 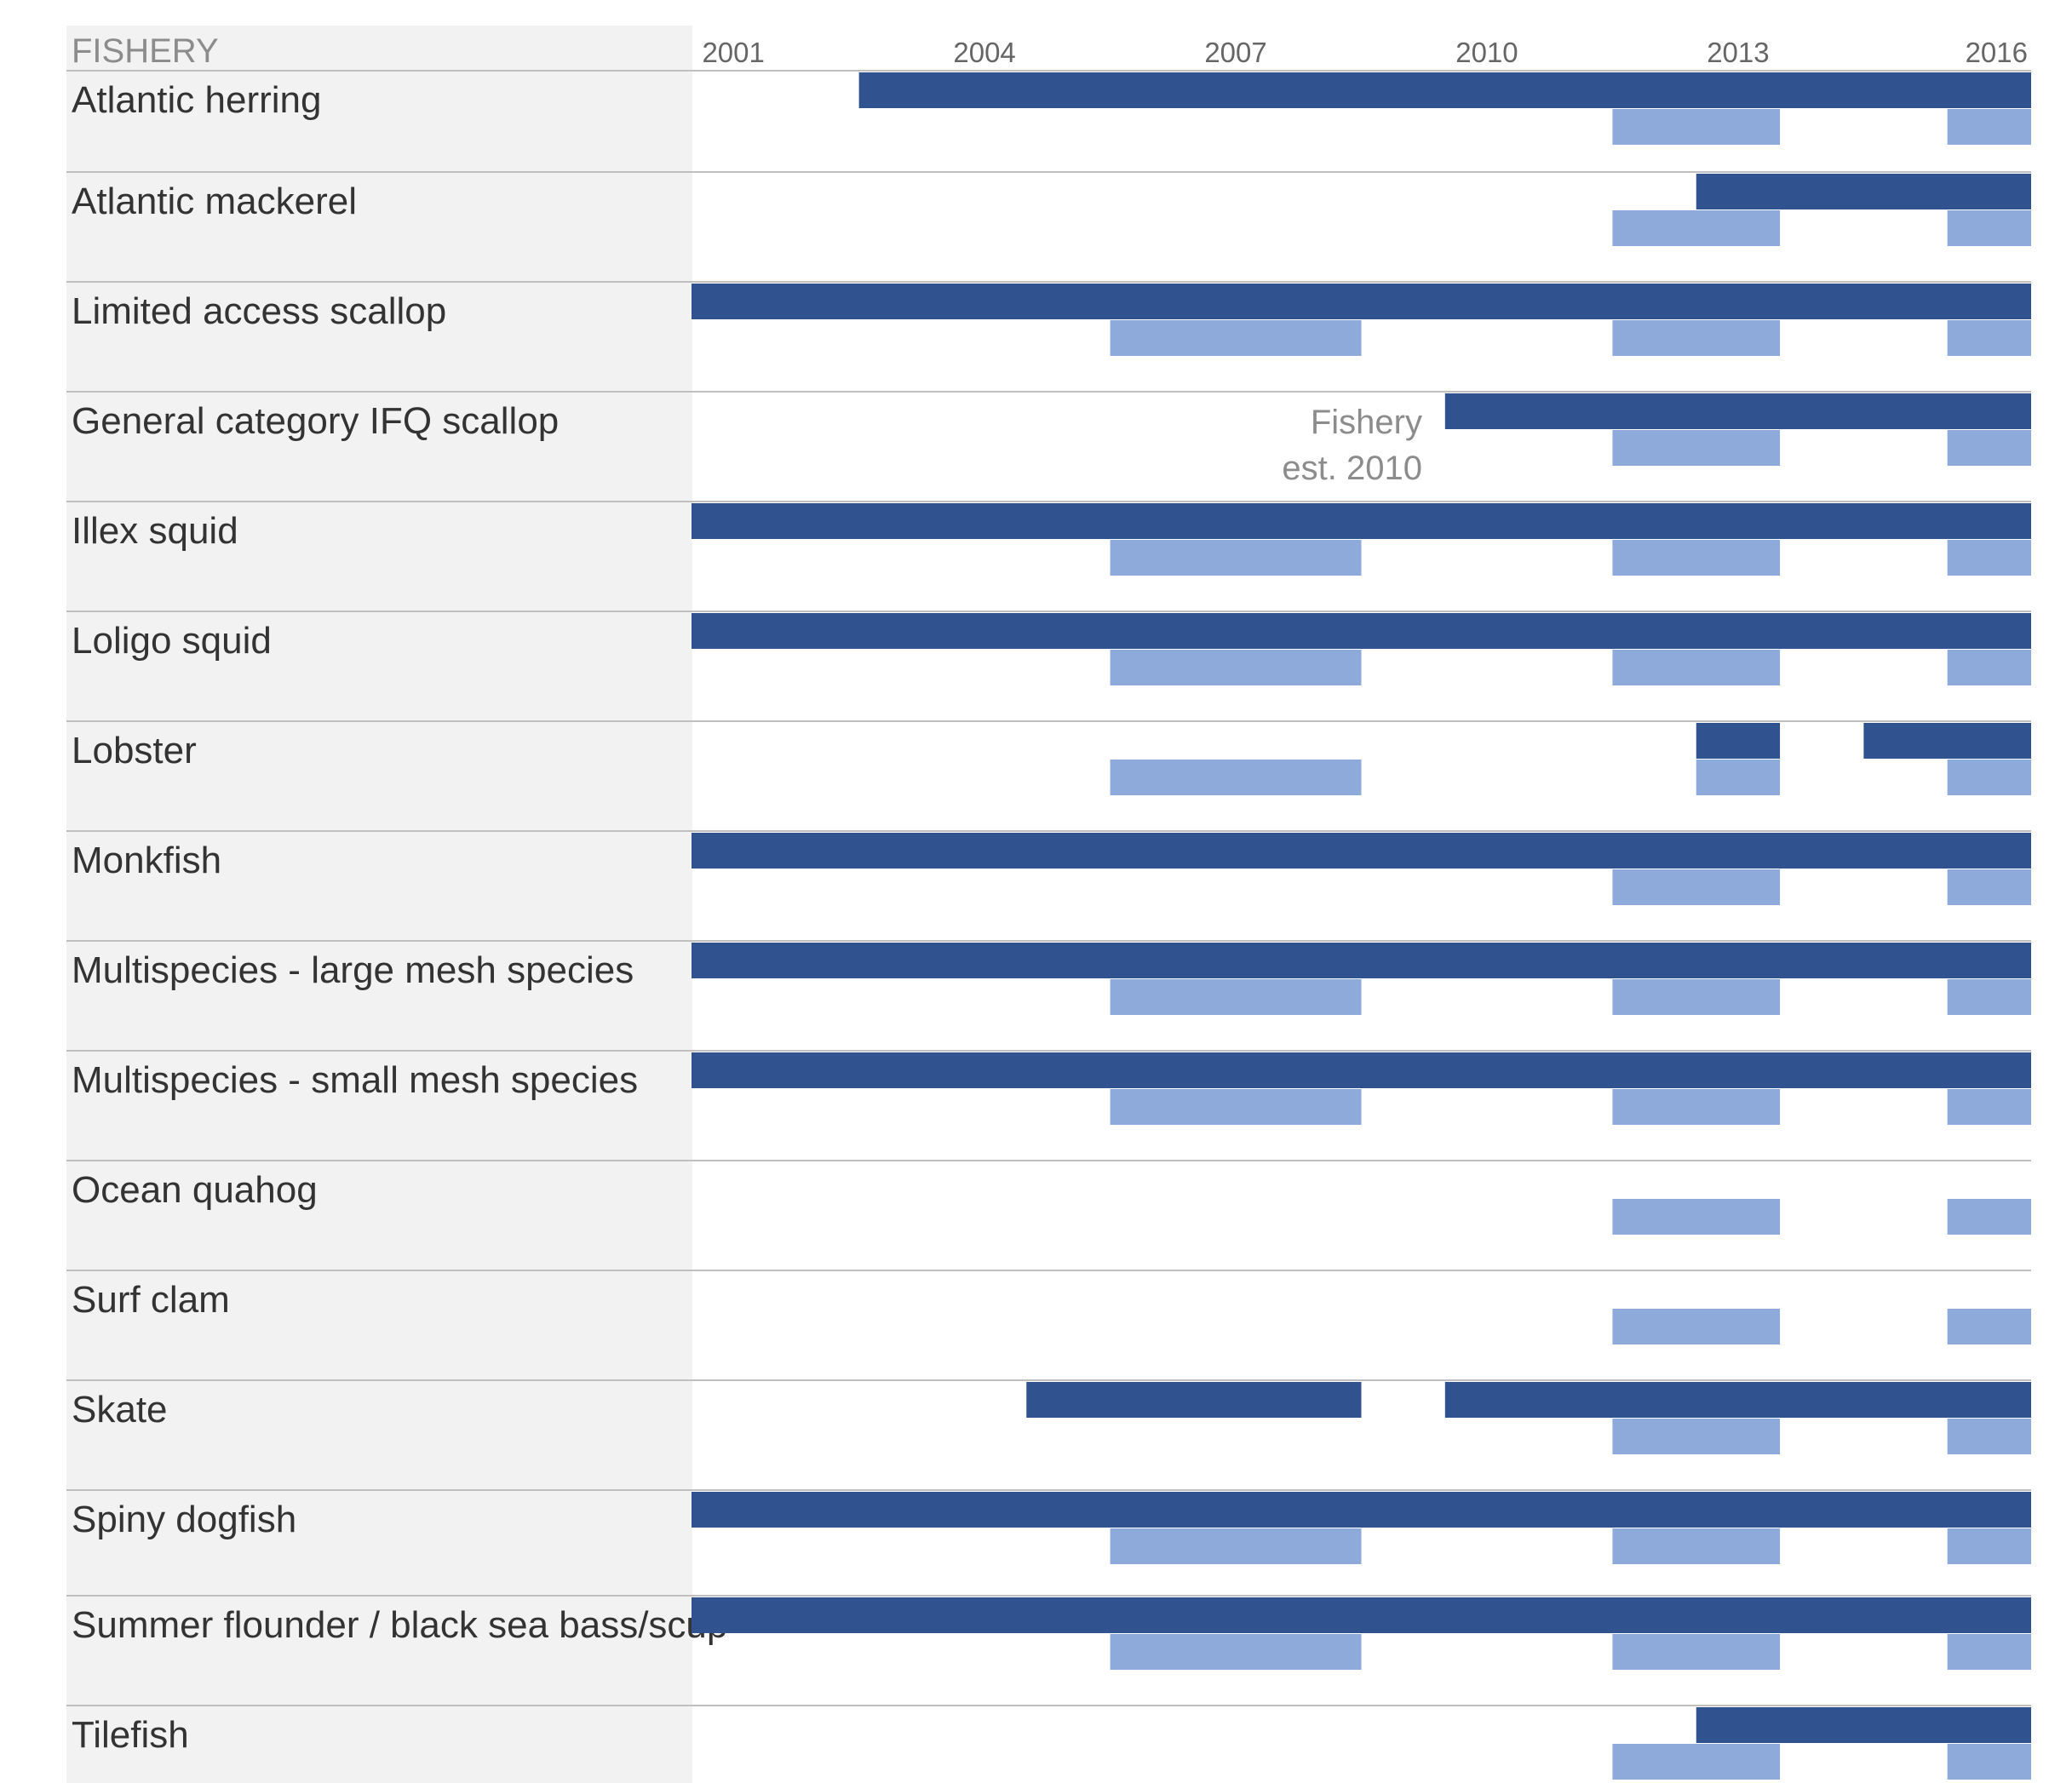 I want to click on column-header: FISHERY, so click(x=145, y=51).